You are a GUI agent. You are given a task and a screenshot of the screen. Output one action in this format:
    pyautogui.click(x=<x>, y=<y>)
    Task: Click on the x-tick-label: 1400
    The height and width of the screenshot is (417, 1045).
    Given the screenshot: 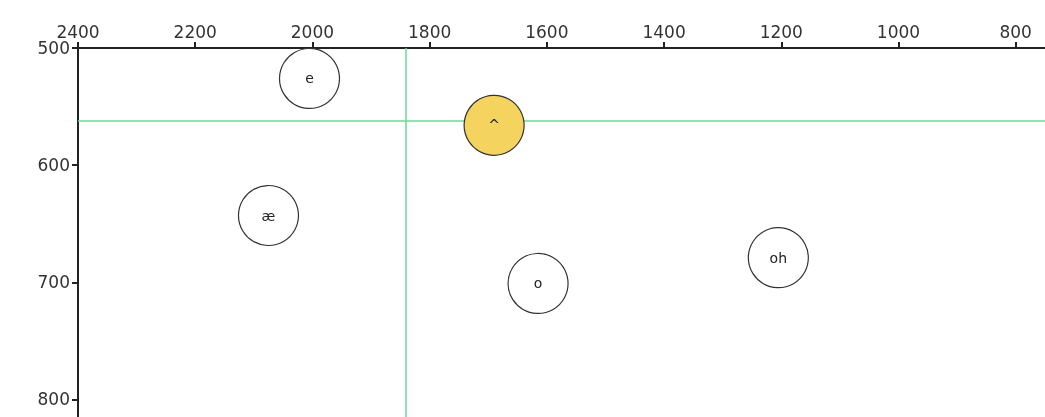 What is the action you would take?
    pyautogui.click(x=664, y=31)
    